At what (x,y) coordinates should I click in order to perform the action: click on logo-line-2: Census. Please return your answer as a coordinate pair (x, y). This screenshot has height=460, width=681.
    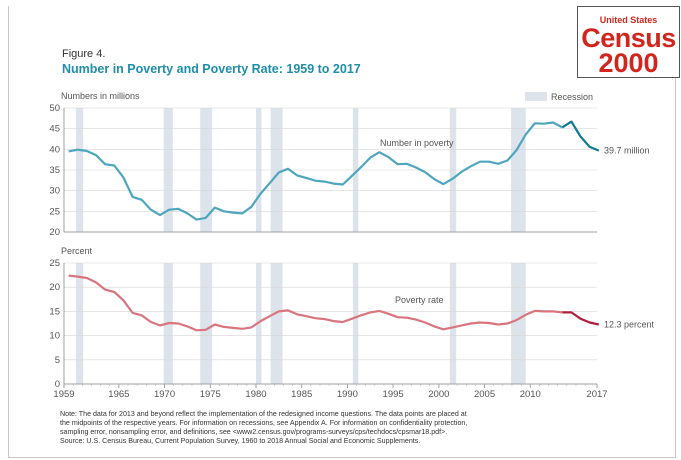
    Looking at the image, I should click on (628, 38).